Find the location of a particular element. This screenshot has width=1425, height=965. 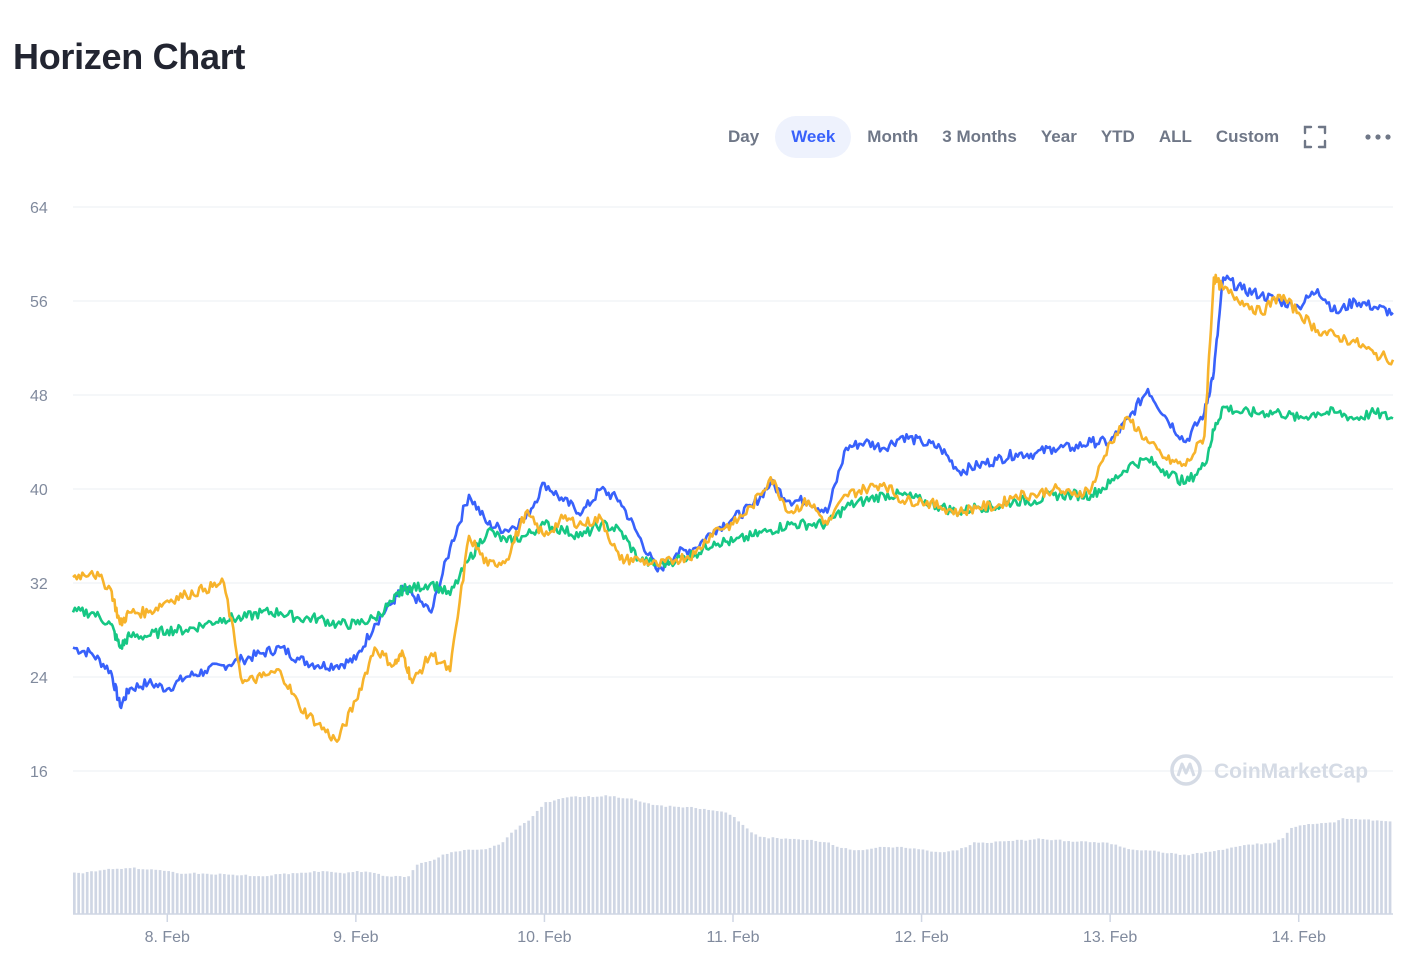

range-month-button: Month is located at coordinates (892, 137).